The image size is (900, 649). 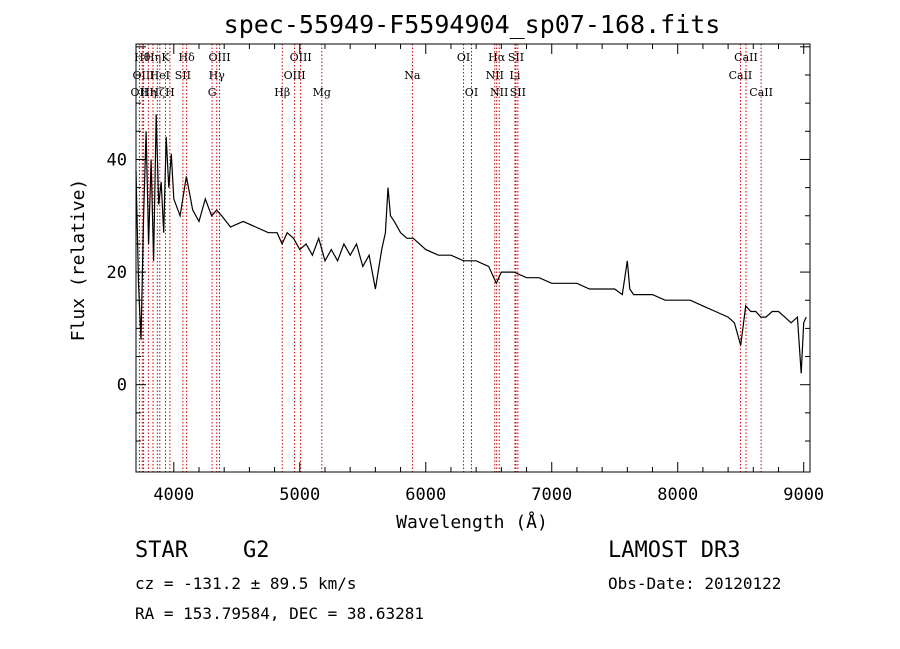 I want to click on redshift-velocity: cz = -131.2 ± 89.5 km/s, so click(x=246, y=583).